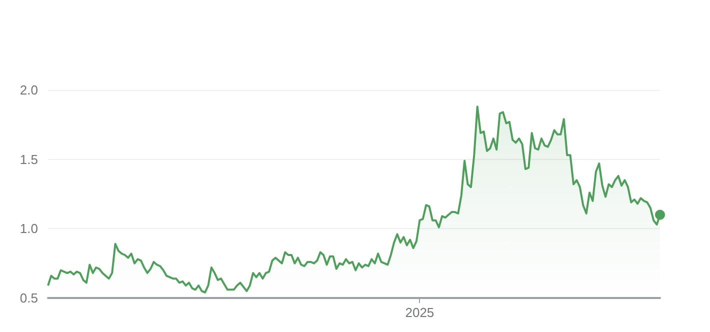  What do you see at coordinates (29, 90) in the screenshot?
I see `y-tick-label: 2.0` at bounding box center [29, 90].